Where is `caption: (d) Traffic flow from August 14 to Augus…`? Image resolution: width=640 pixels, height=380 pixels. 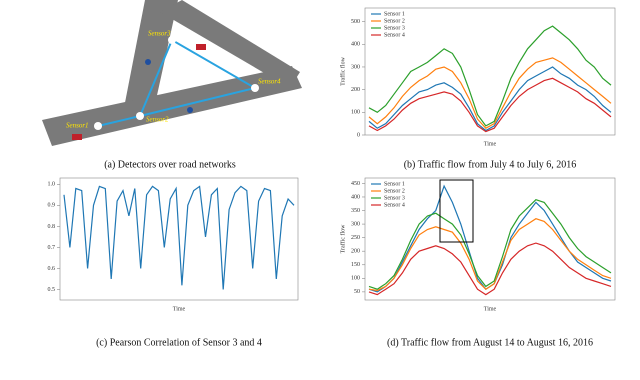 caption: (d) Traffic flow from August 14 to Augus… is located at coordinates (490, 342).